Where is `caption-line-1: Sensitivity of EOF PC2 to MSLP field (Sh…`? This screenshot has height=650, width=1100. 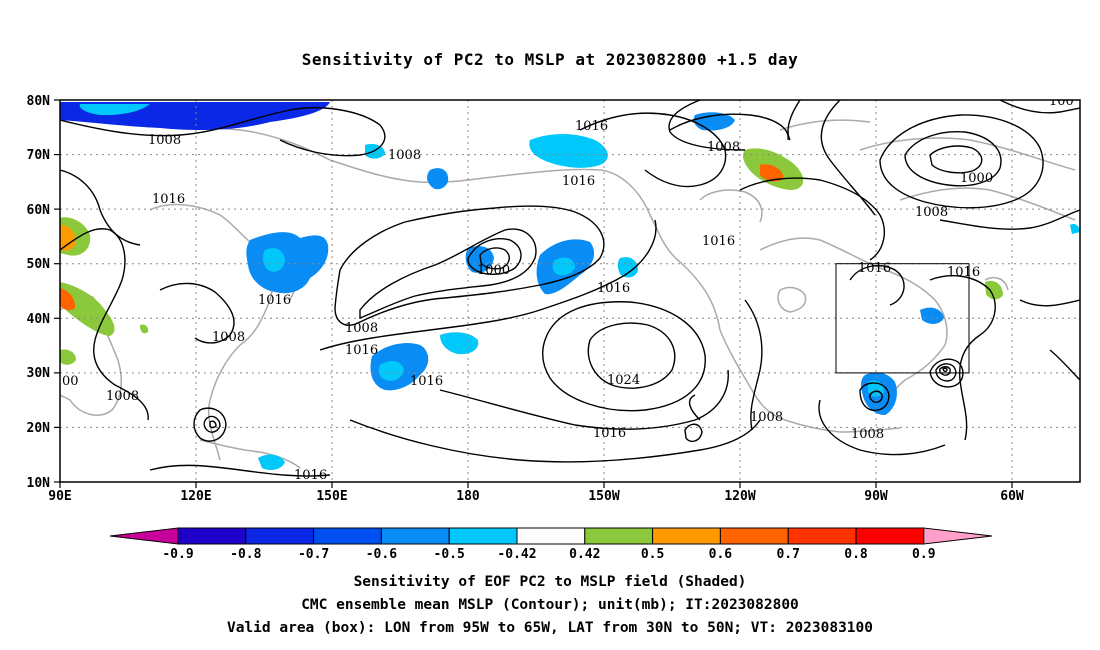
caption-line-1: Sensitivity of EOF PC2 to MSLP field (Sh… is located at coordinates (550, 582).